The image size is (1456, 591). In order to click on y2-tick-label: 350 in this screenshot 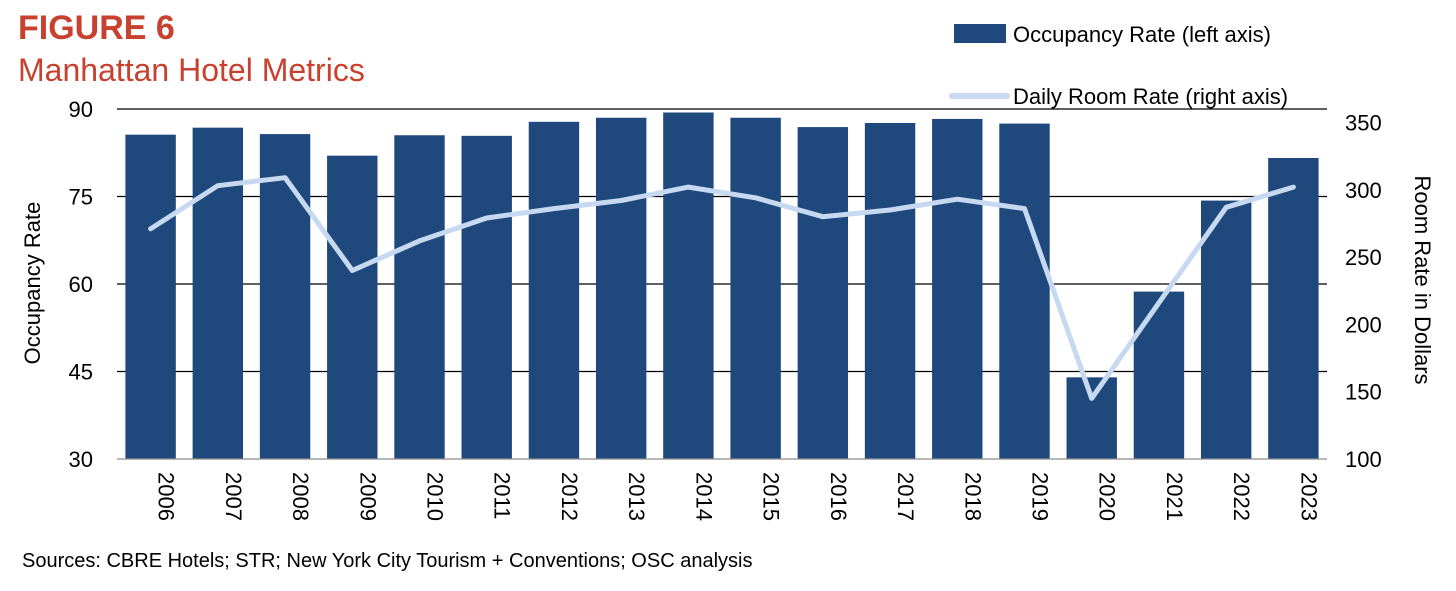, I will do `click(1363, 122)`.